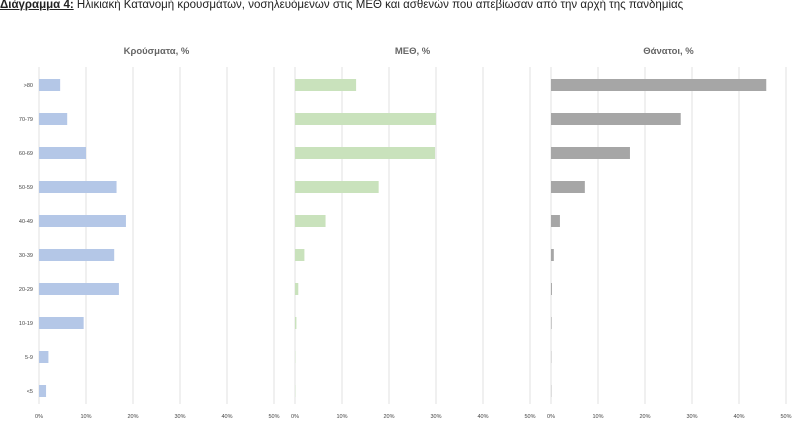 The image size is (802, 431). What do you see at coordinates (26, 324) in the screenshot?
I see `category-label: 10-19` at bounding box center [26, 324].